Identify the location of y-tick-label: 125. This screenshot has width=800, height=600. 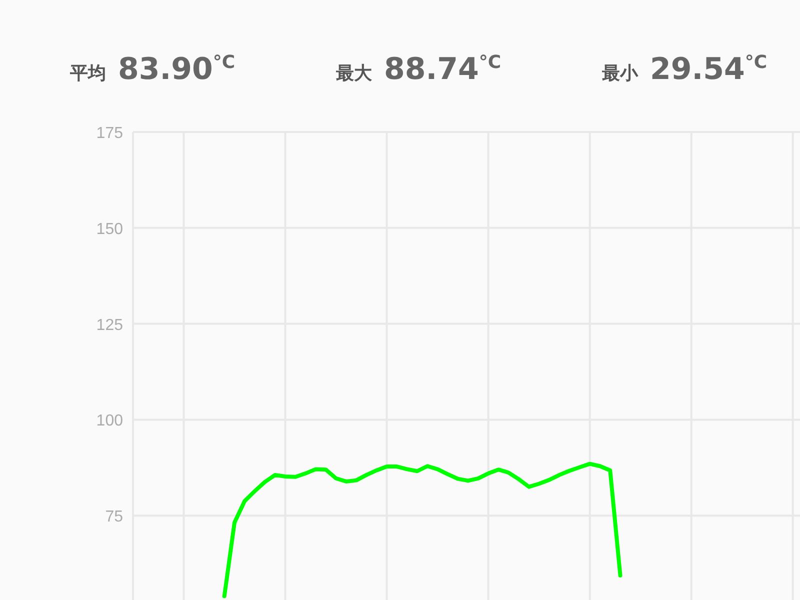
(110, 325).